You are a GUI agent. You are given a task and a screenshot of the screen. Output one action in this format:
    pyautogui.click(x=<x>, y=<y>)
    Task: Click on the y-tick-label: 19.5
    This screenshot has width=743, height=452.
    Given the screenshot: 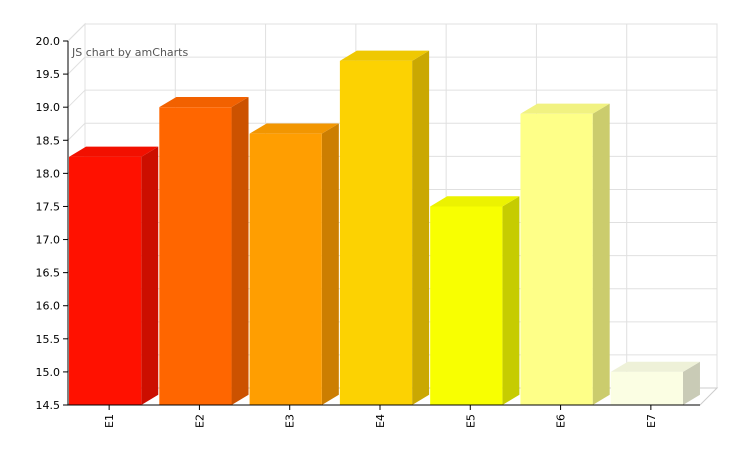 What is the action you would take?
    pyautogui.click(x=48, y=74)
    